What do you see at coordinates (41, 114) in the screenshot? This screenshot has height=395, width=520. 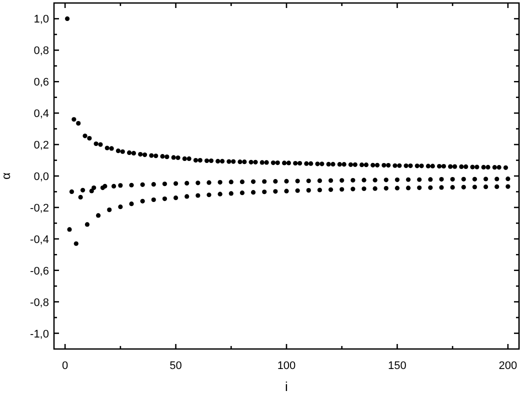 I see `y-tick-label: 0,4` at bounding box center [41, 114].